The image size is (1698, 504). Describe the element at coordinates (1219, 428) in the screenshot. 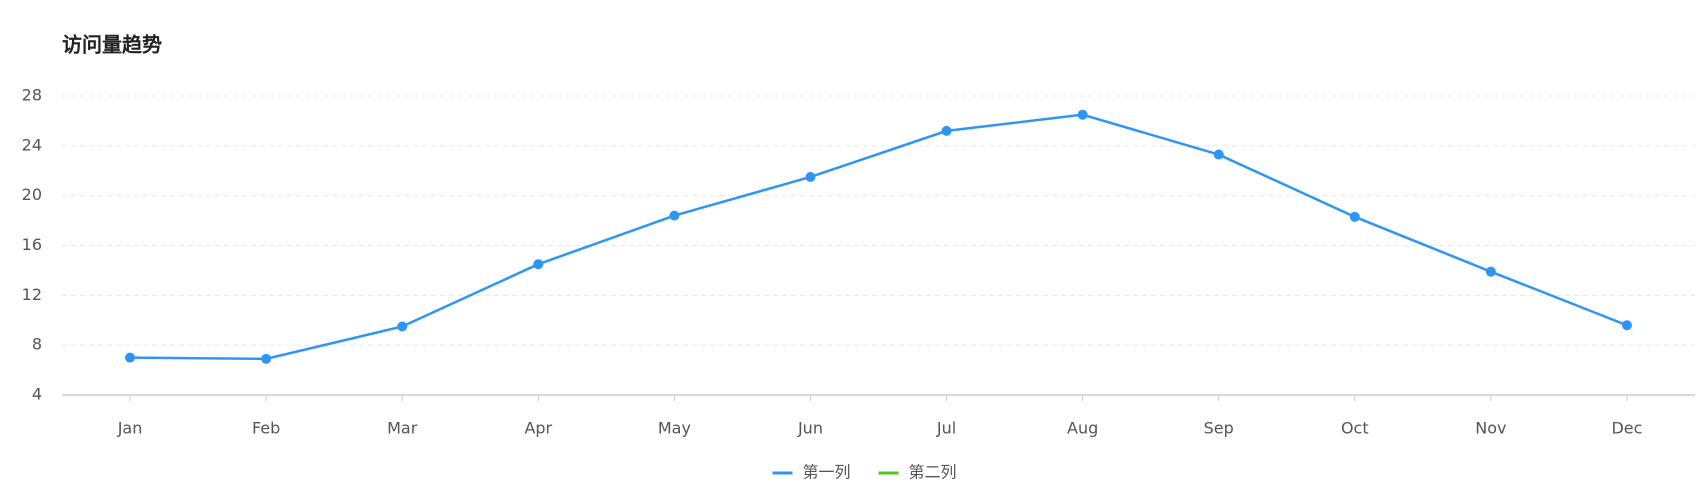

I see `x-tick-label: Sep` at that location.